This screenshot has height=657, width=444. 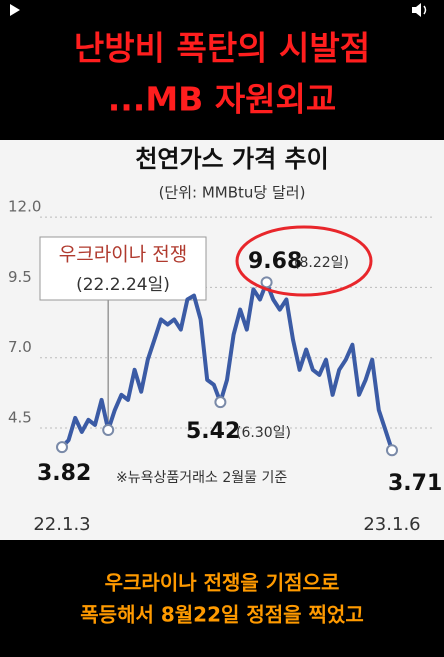 I want to click on chart-subtitle: (단위: MMBtu당 달러), so click(x=232, y=193).